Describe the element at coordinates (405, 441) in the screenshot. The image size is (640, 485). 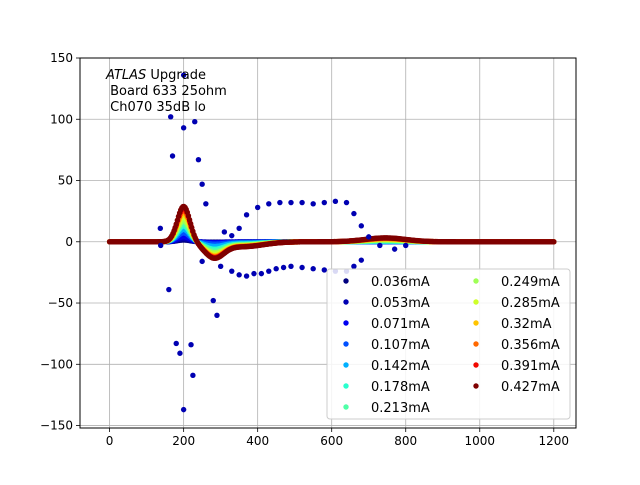
I see `x-tick-label: 800` at that location.